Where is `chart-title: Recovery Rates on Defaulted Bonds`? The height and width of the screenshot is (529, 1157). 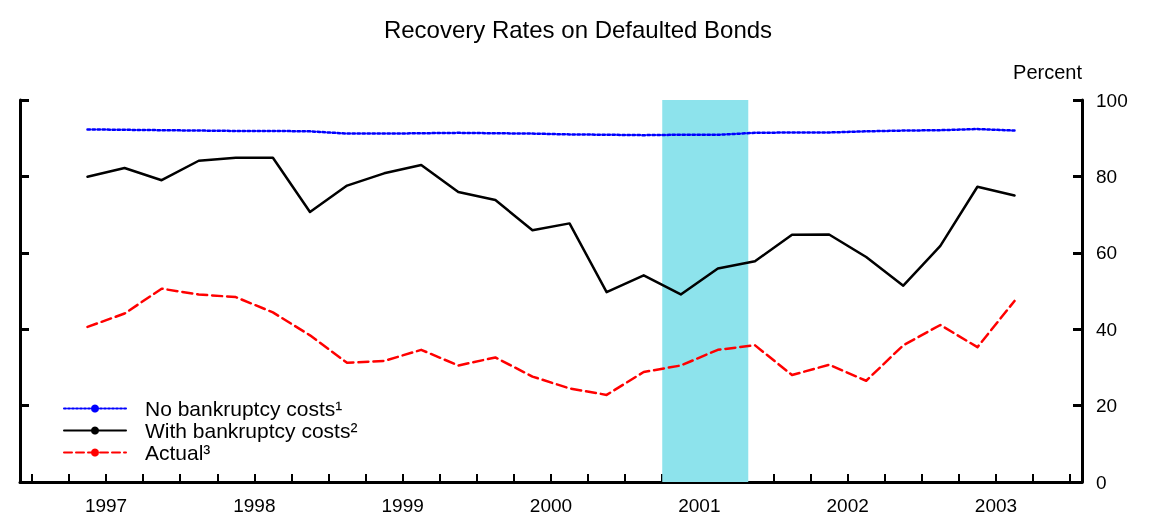 chart-title: Recovery Rates on Defaulted Bonds is located at coordinates (578, 29).